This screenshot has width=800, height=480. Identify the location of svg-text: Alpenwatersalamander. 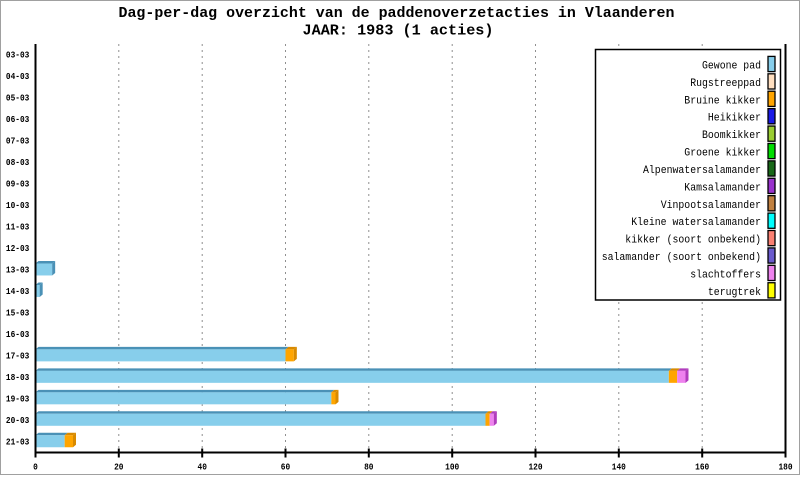
(702, 171).